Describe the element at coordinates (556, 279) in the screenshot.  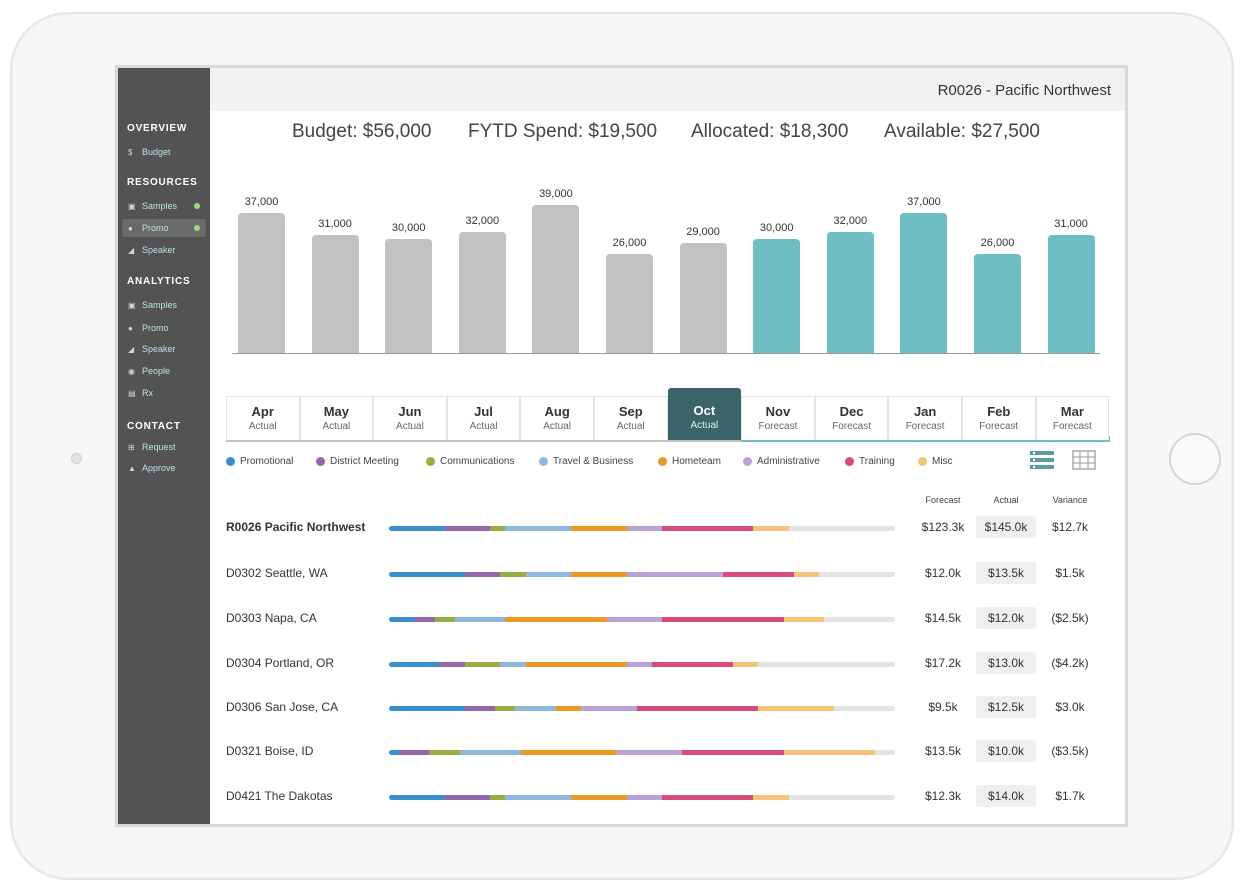
I see `chart-bar-aug` at that location.